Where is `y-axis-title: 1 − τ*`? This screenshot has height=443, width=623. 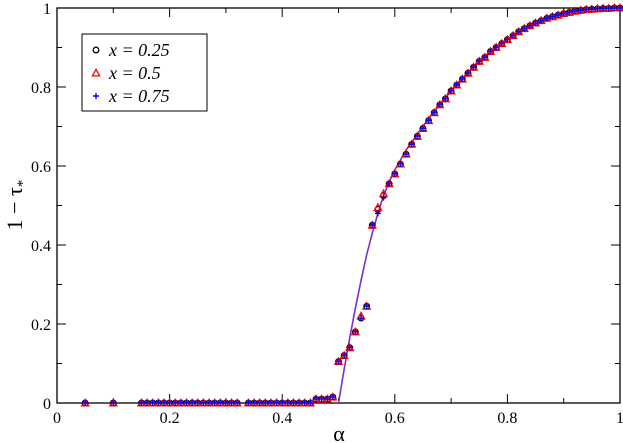
y-axis-title: 1 − τ* is located at coordinates (16, 205).